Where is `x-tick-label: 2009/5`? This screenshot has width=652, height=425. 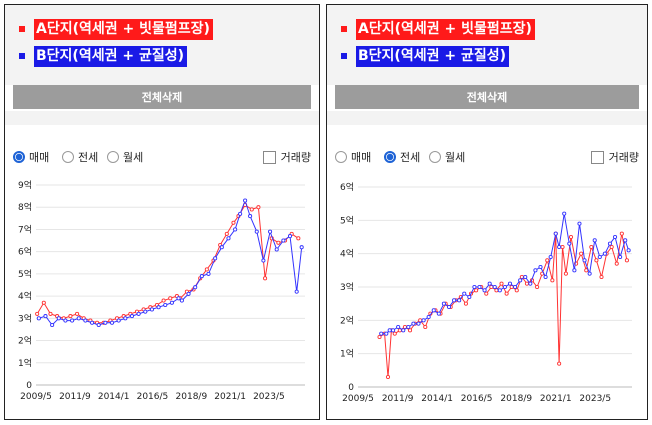
x-tick-label: 2009/5 is located at coordinates (358, 399).